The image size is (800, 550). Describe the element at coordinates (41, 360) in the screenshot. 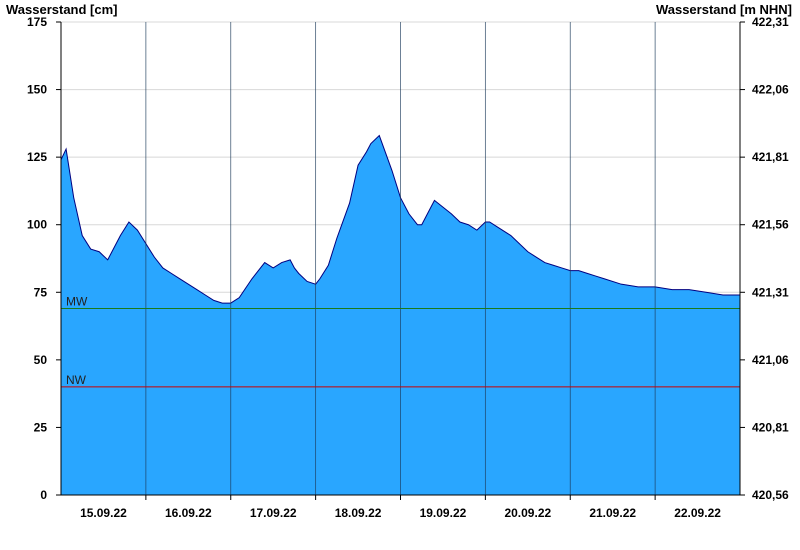

I see `y-tick-label-left: 50` at that location.